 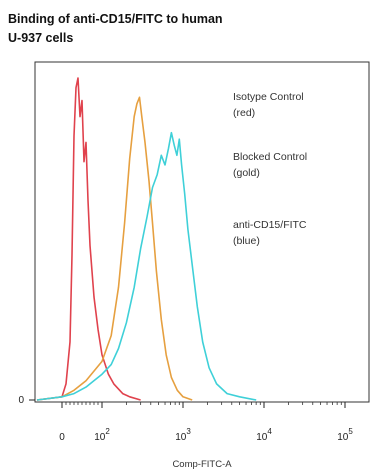 I want to click on y-tick-label-0: 0, so click(x=21, y=400).